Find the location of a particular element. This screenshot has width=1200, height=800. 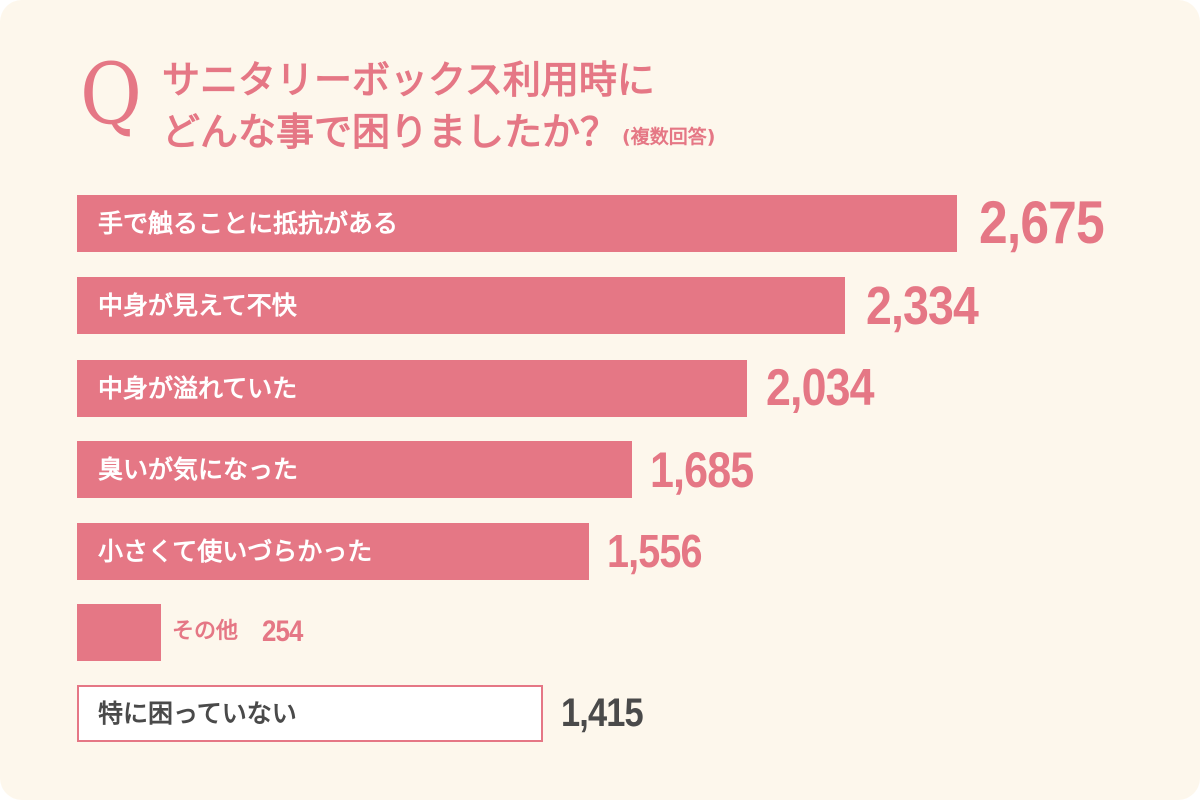

chart-title: サニタリーボックス利用時に どんな事で困りましたか？ (複数回答) is located at coordinates (438, 108).